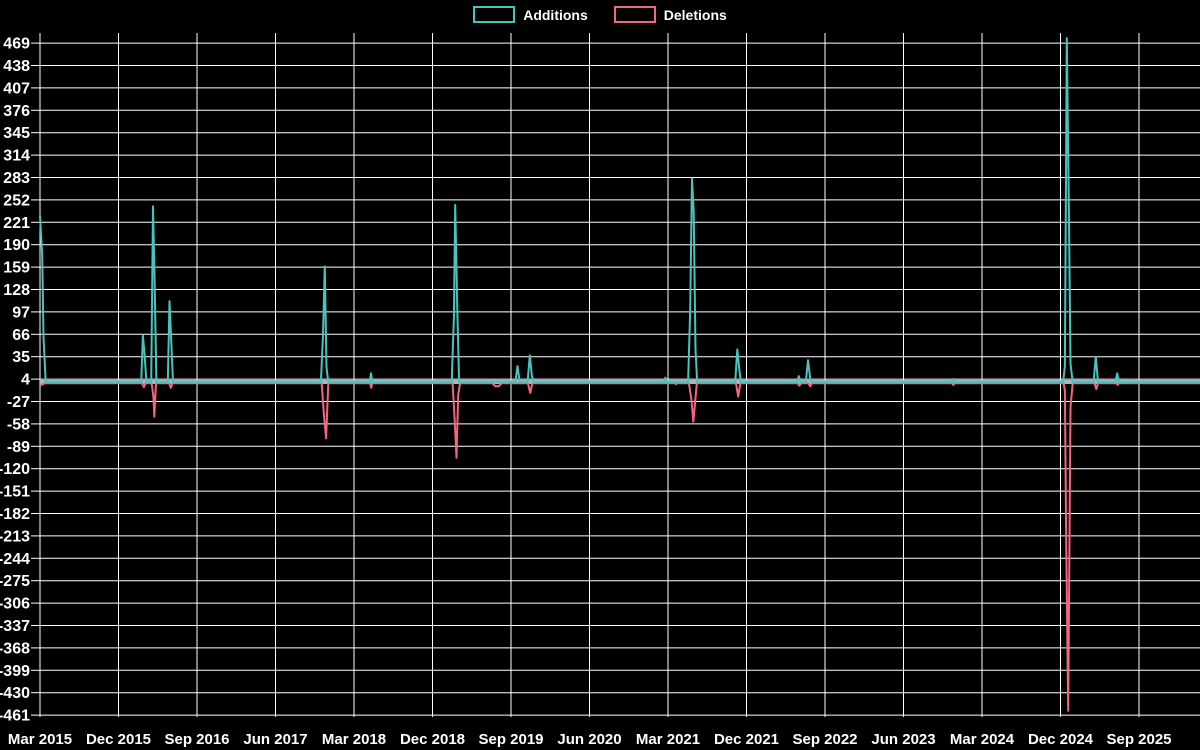 The height and width of the screenshot is (750, 1200). What do you see at coordinates (16, 156) in the screenshot?
I see `y-tick-label: 314` at bounding box center [16, 156].